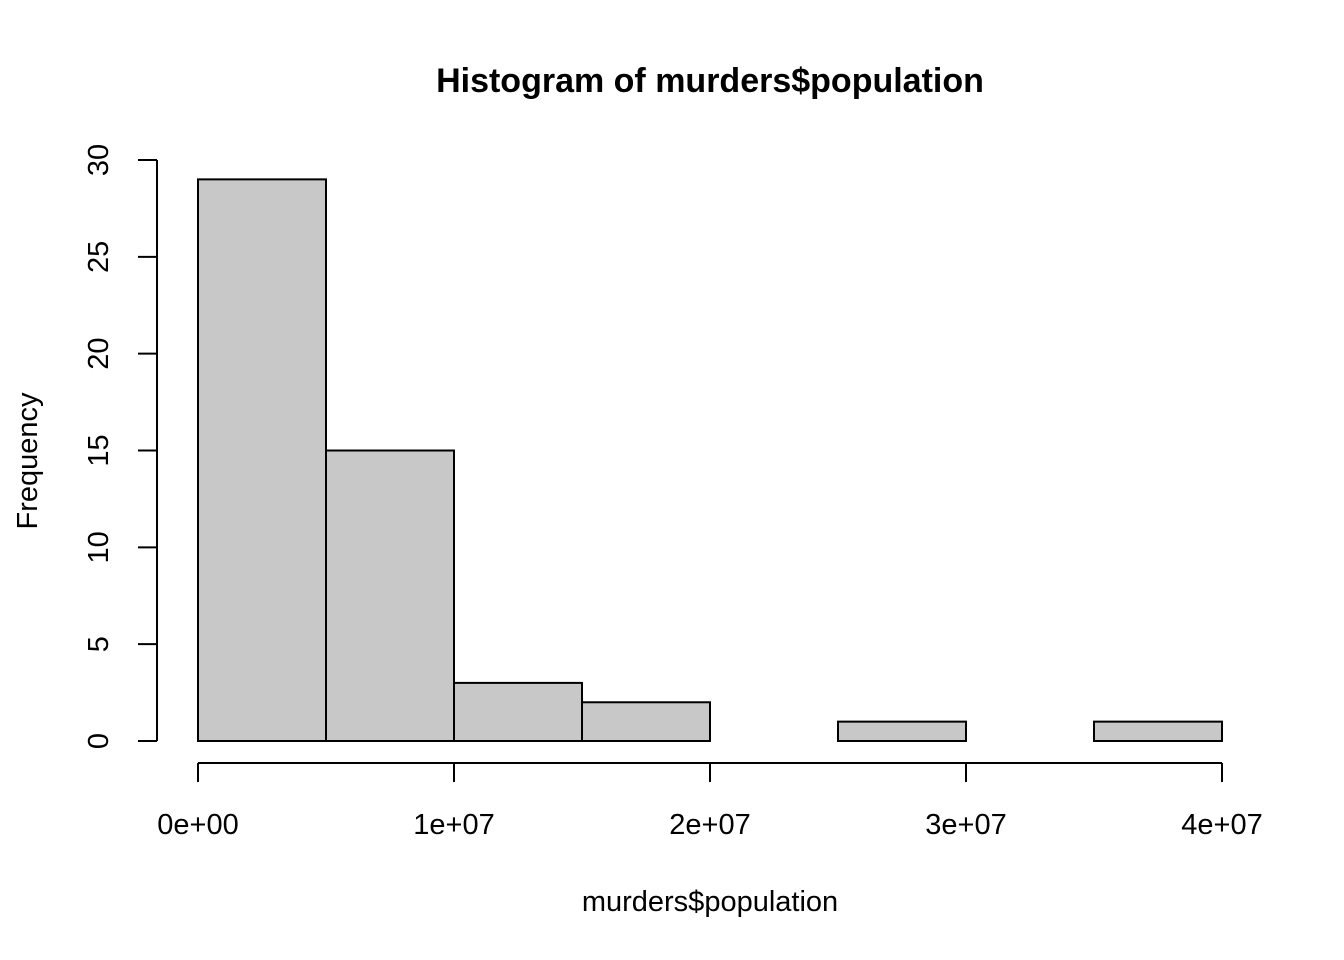  Describe the element at coordinates (197, 825) in the screenshot. I see `x-tick-label: 0e+00` at that location.